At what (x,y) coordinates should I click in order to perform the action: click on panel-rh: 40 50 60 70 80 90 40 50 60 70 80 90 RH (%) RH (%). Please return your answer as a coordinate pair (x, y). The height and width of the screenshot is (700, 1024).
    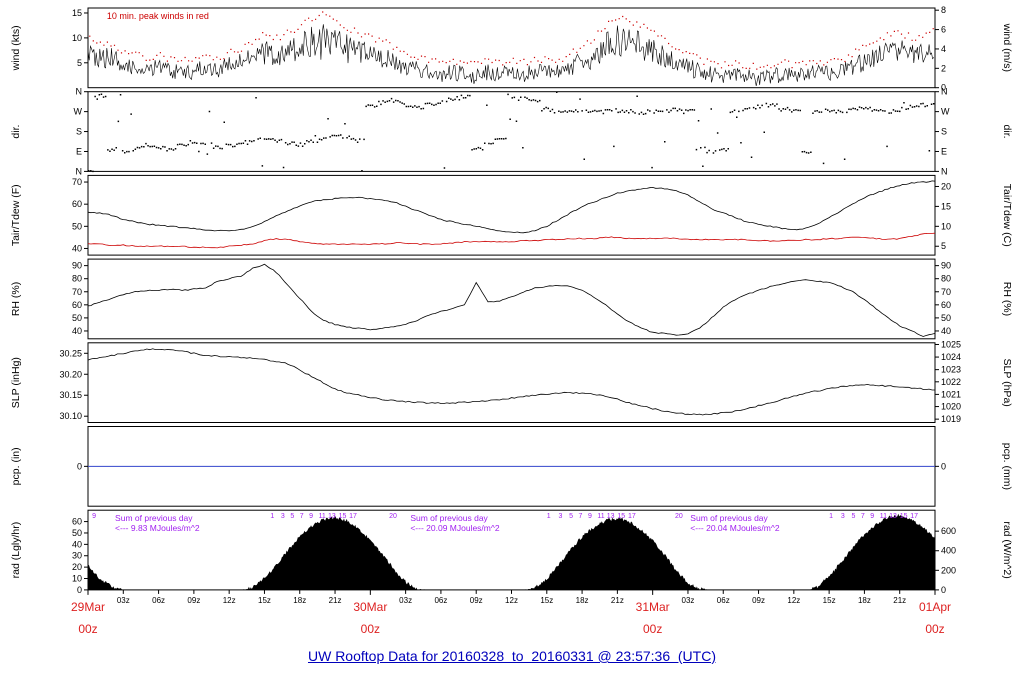
    Looking at the image, I should click on (511, 299).